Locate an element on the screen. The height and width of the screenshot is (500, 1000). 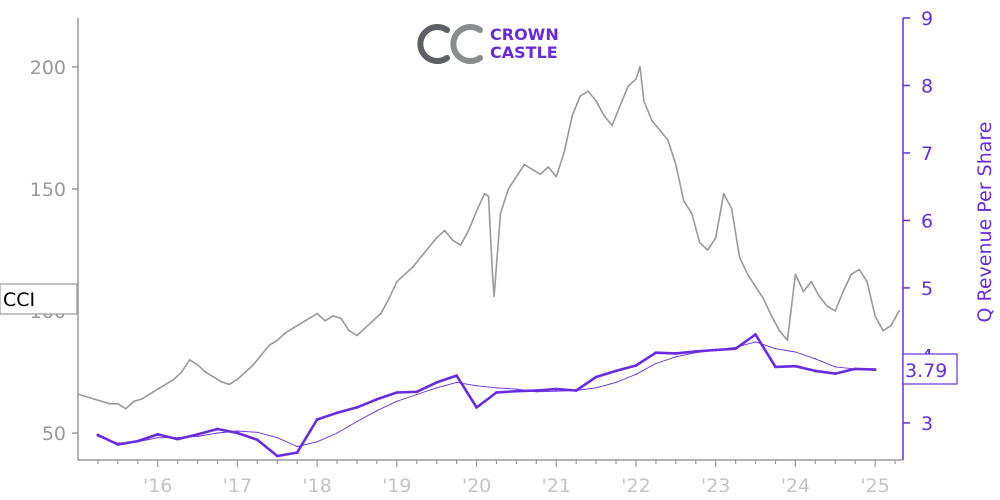
price-label: CCI is located at coordinates (19, 300).